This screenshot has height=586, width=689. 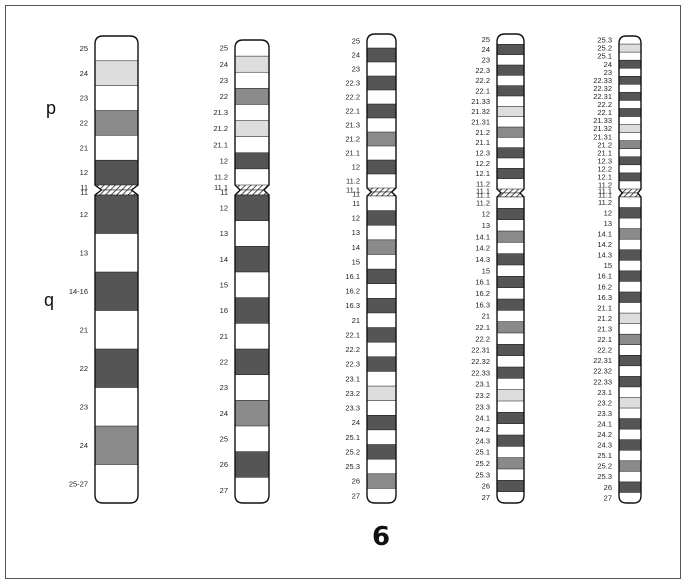 I want to click on band-label: 15, so click(x=356, y=261).